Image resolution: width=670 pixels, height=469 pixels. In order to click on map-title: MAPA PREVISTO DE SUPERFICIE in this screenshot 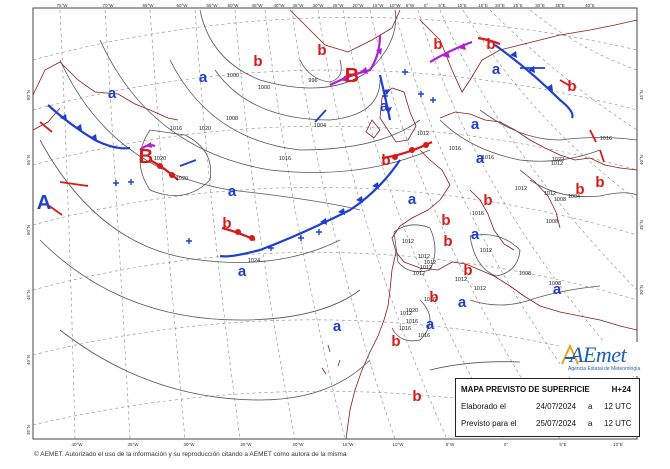, I will do `click(525, 389)`.